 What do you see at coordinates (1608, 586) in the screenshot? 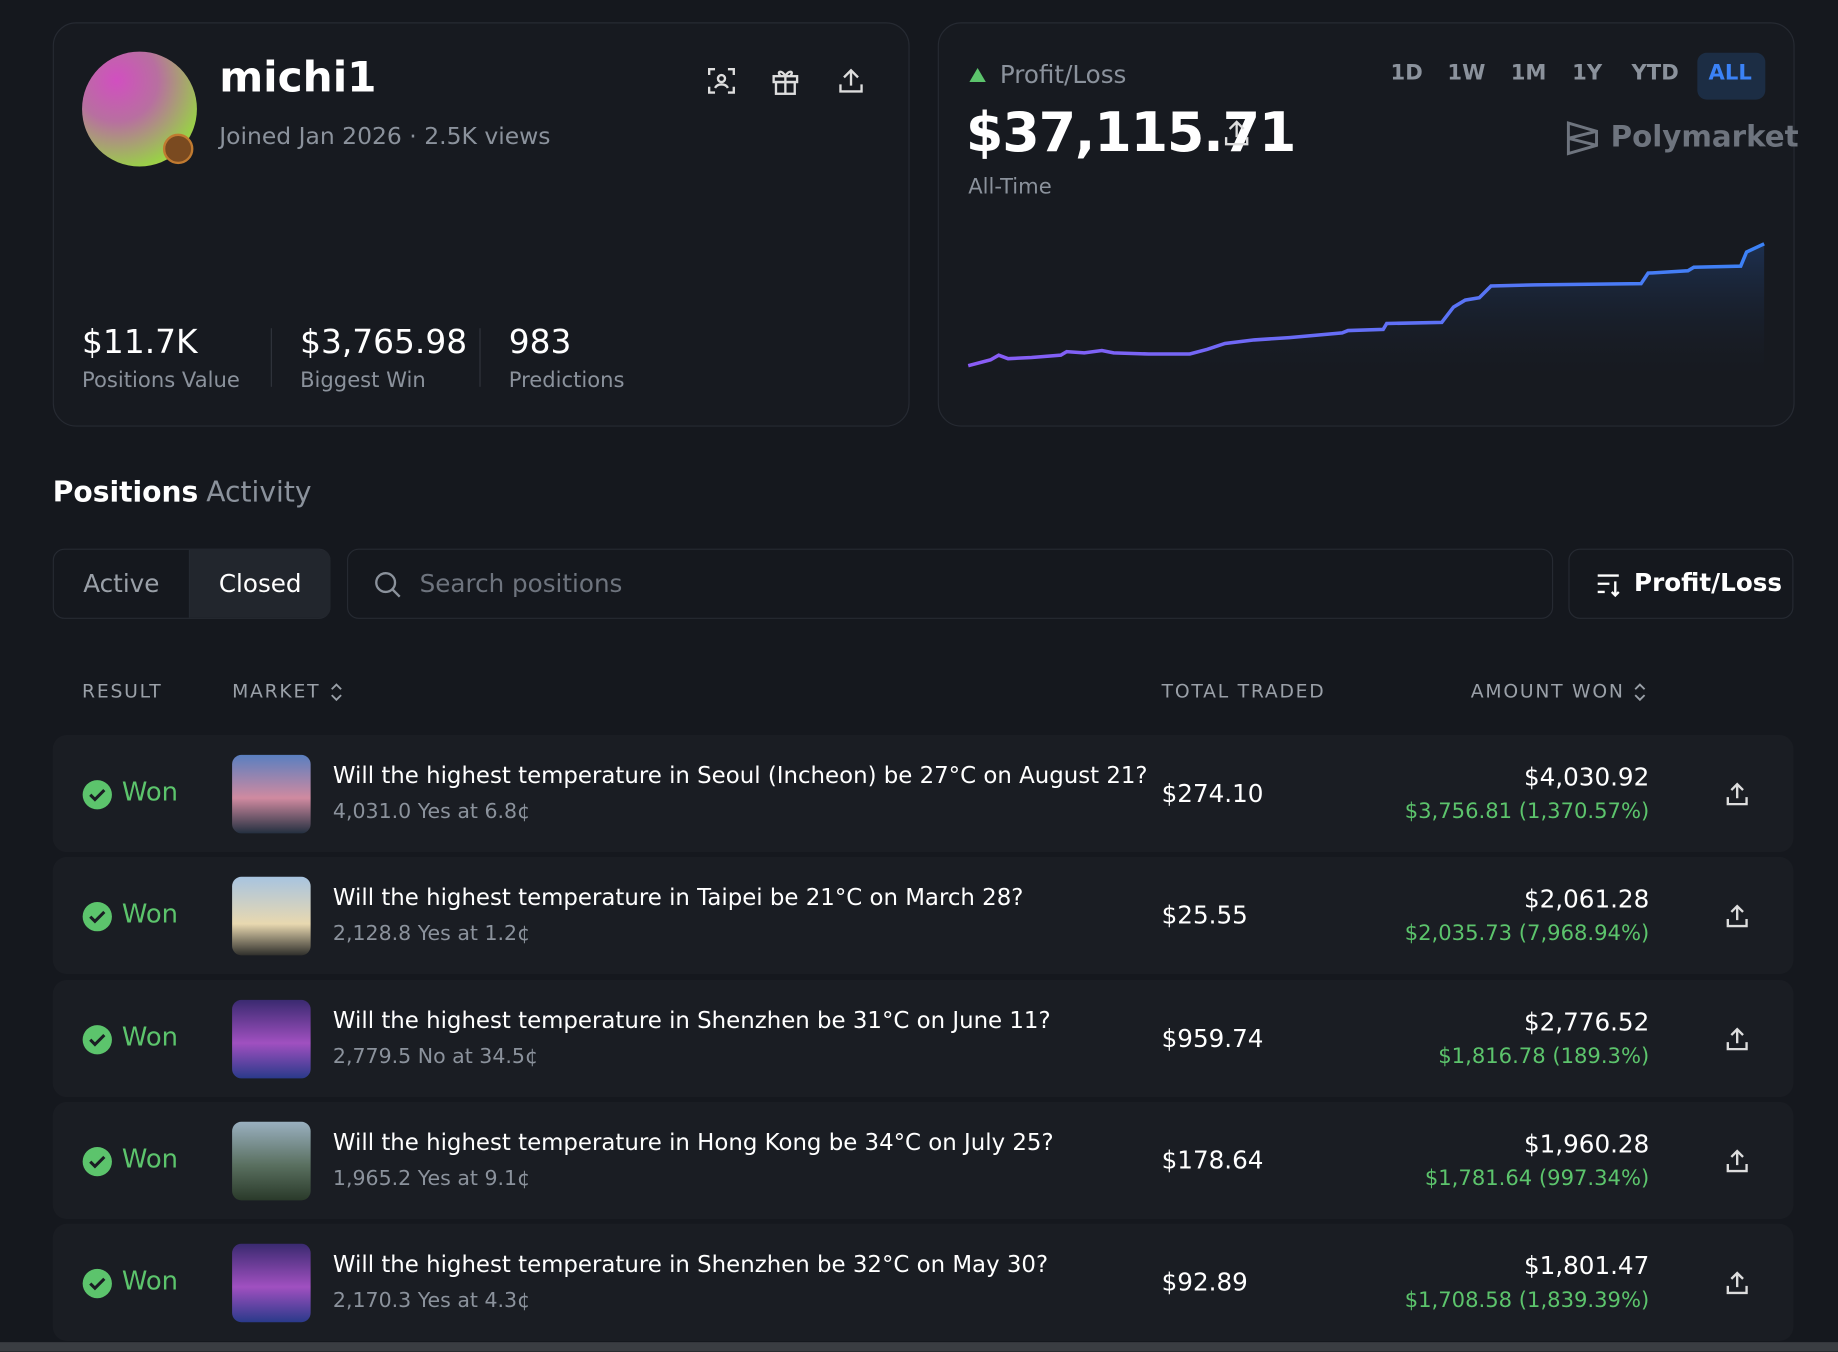
I see `sort-icon` at bounding box center [1608, 586].